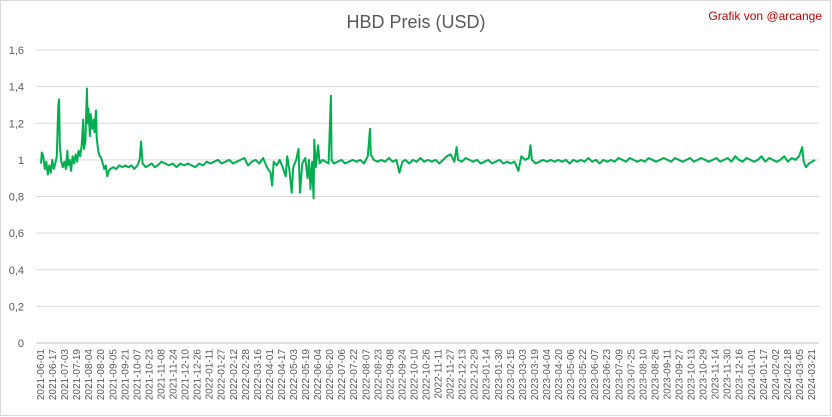  What do you see at coordinates (679, 375) in the screenshot?
I see `x-tick-label: 2023-09-27` at bounding box center [679, 375].